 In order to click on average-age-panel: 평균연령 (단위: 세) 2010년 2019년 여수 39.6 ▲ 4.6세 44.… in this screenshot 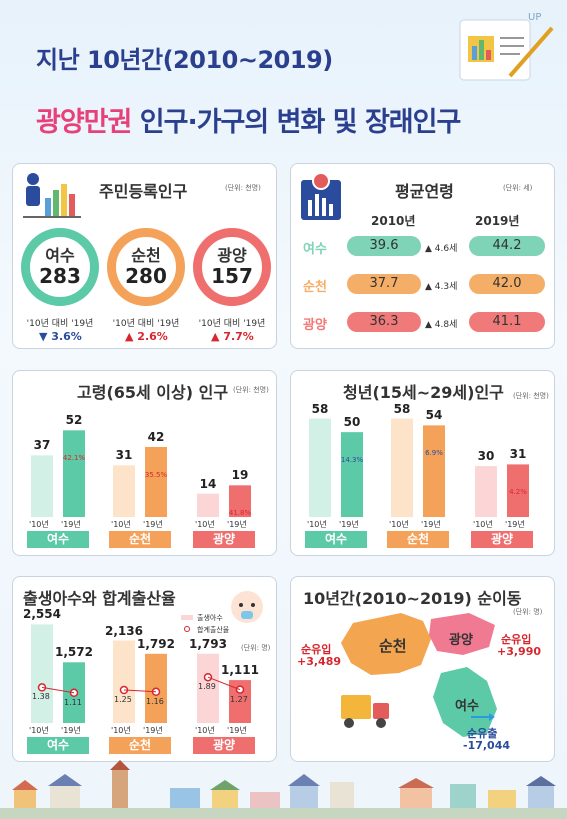, I will do `click(422, 256)`.